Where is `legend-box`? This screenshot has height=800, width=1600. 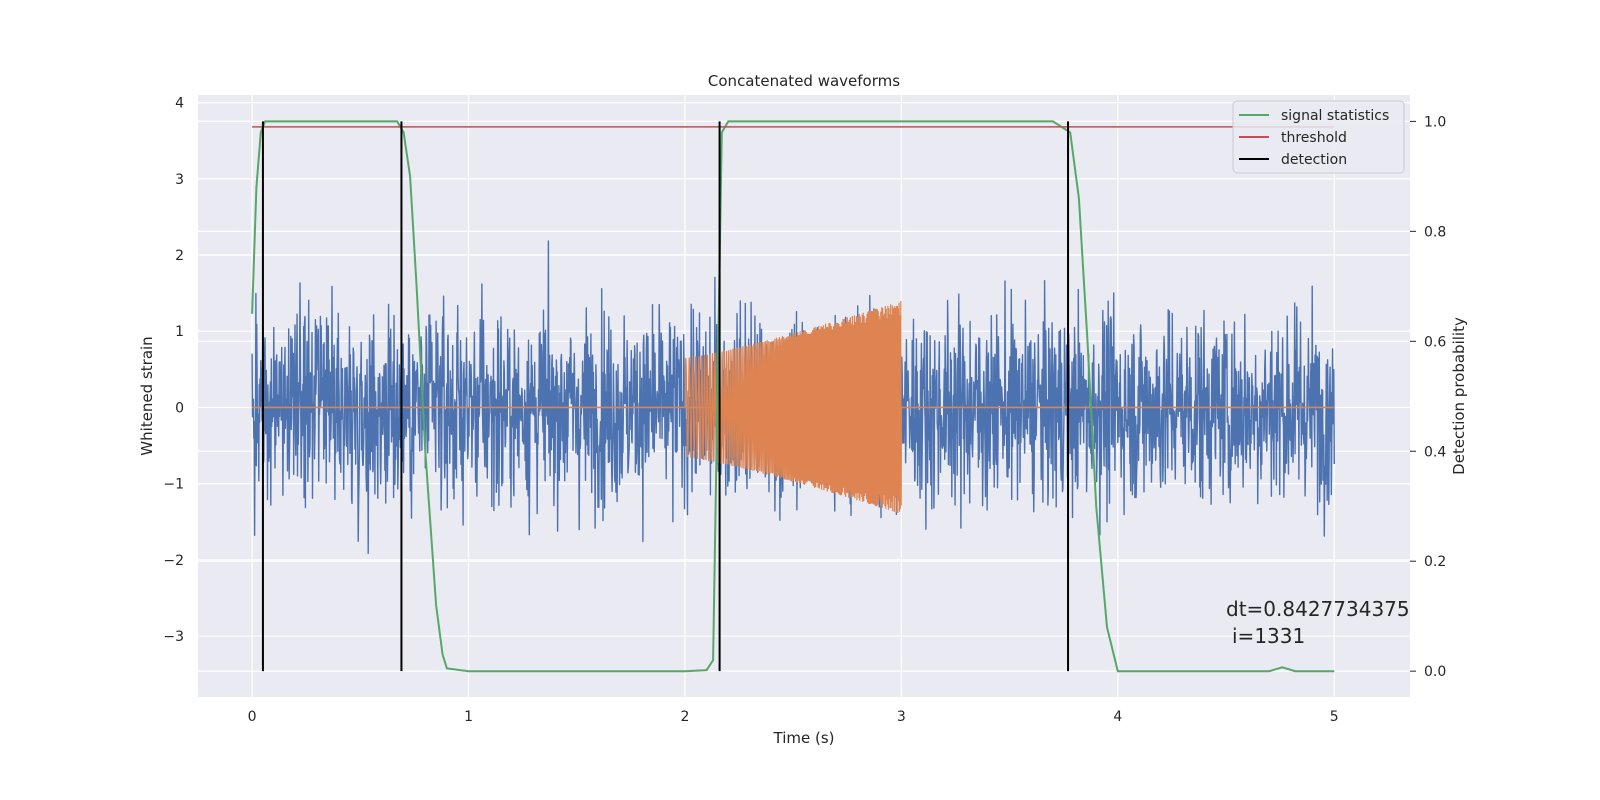
legend-box is located at coordinates (1318, 137).